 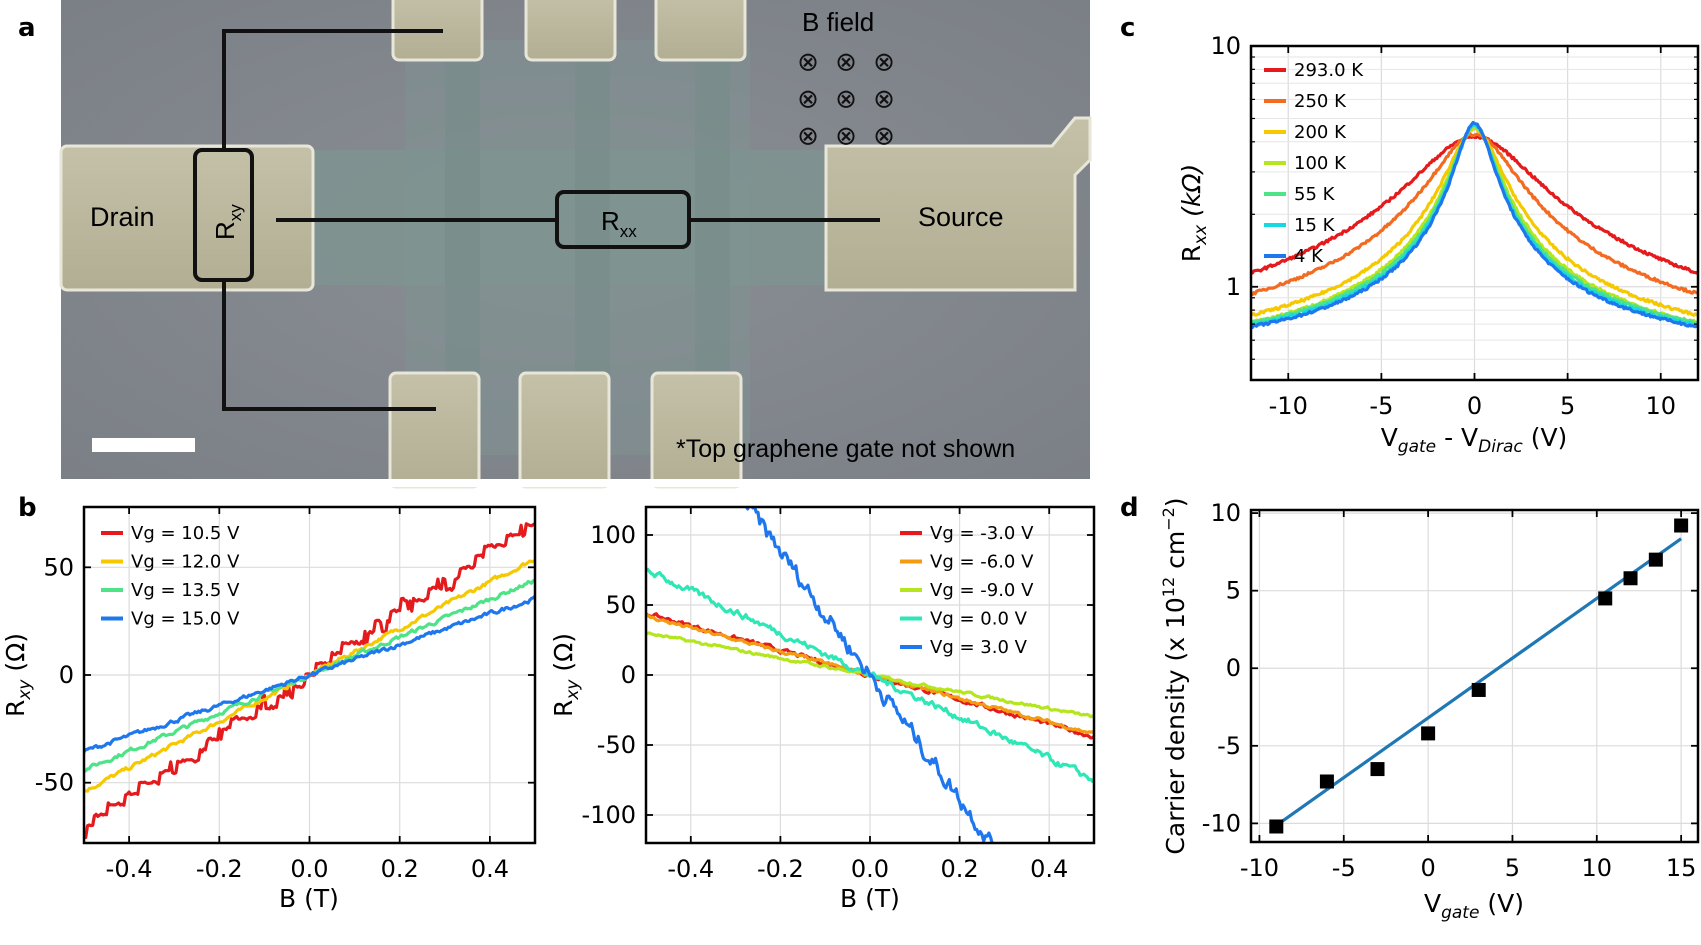 I want to click on legend-entry: Vg = 15.0 V, so click(x=185, y=619).